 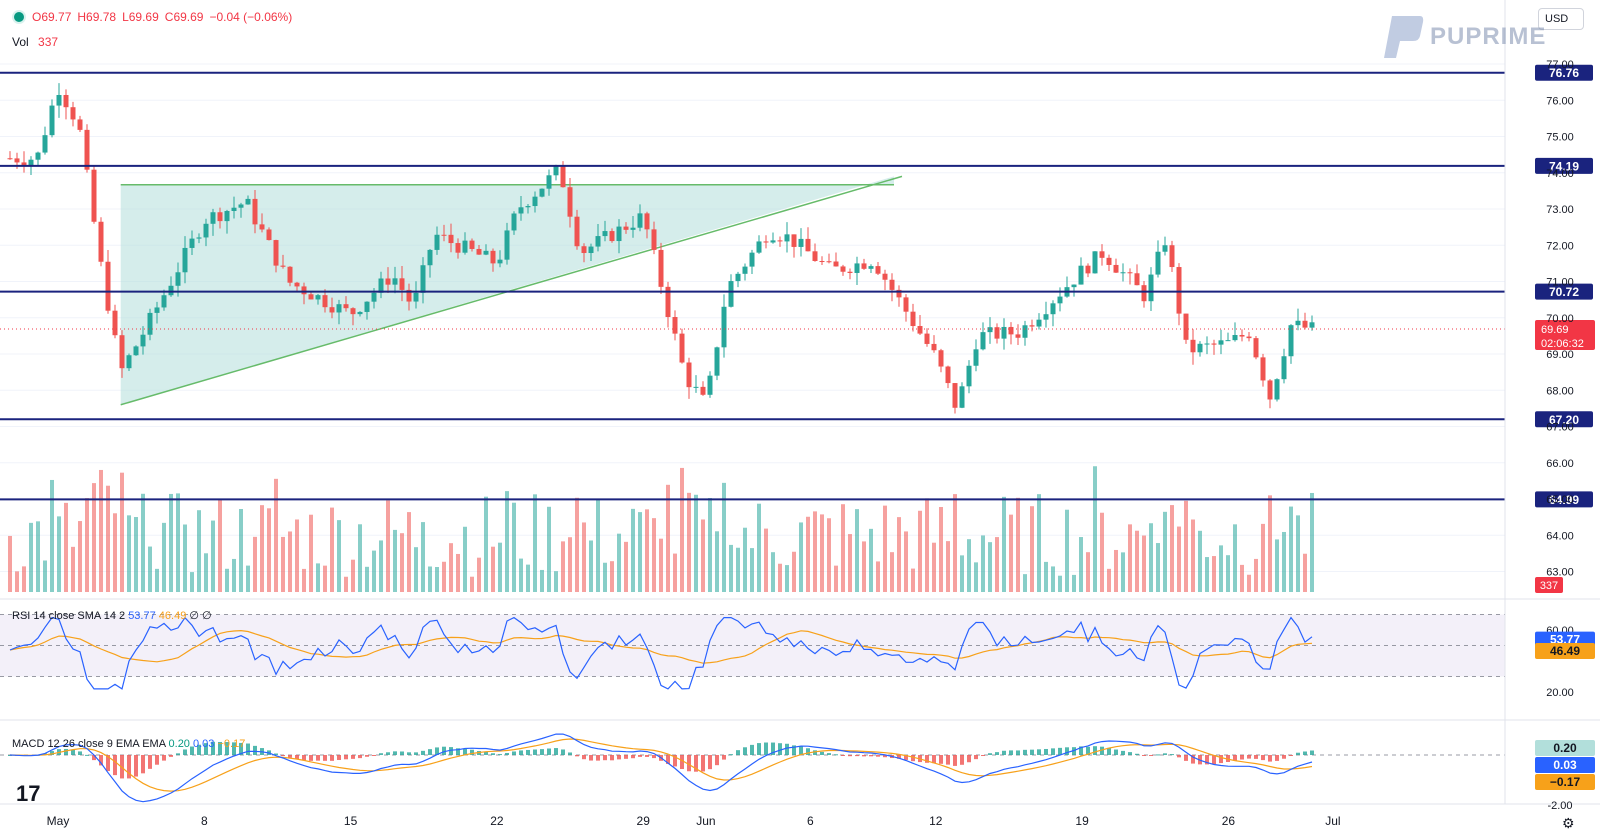 I want to click on price-tick-label: 67.00, so click(x=1560, y=428).